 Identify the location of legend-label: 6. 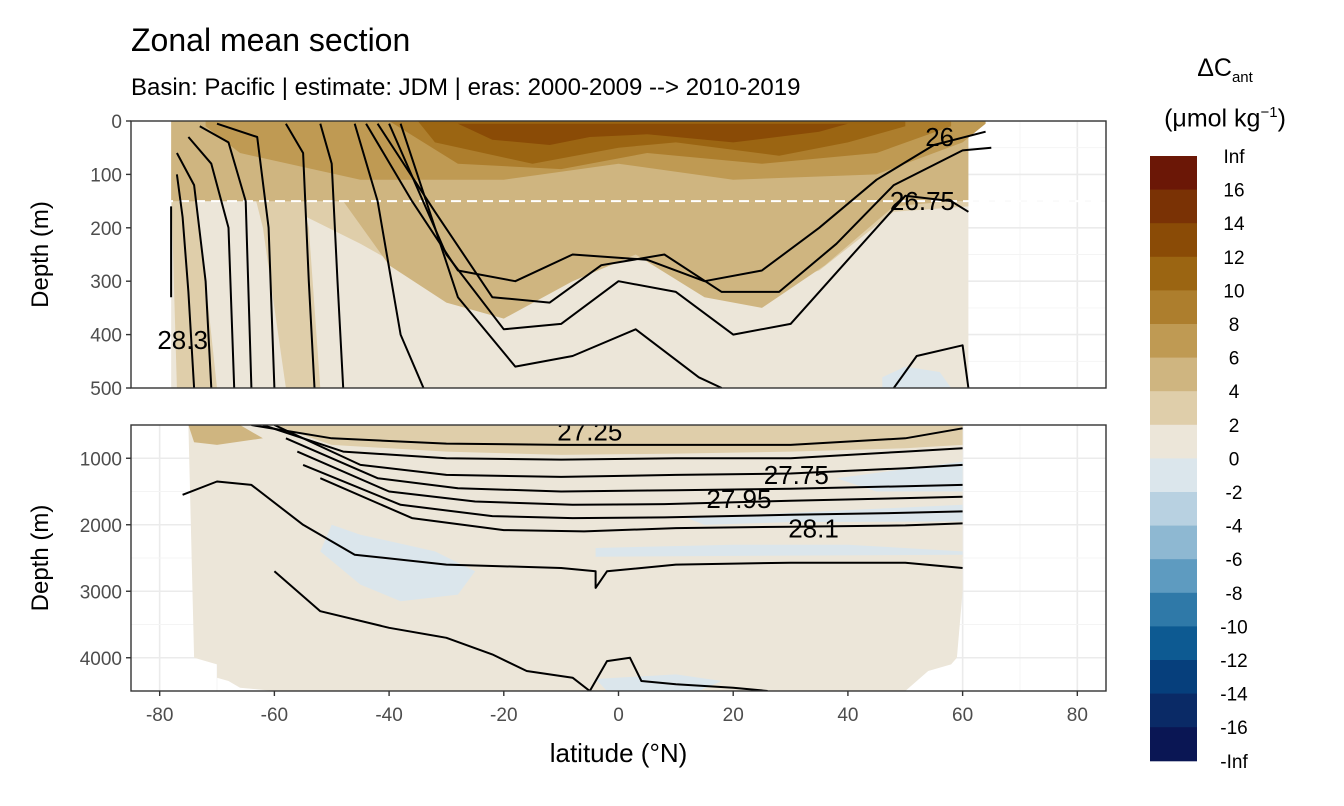
(1234, 359).